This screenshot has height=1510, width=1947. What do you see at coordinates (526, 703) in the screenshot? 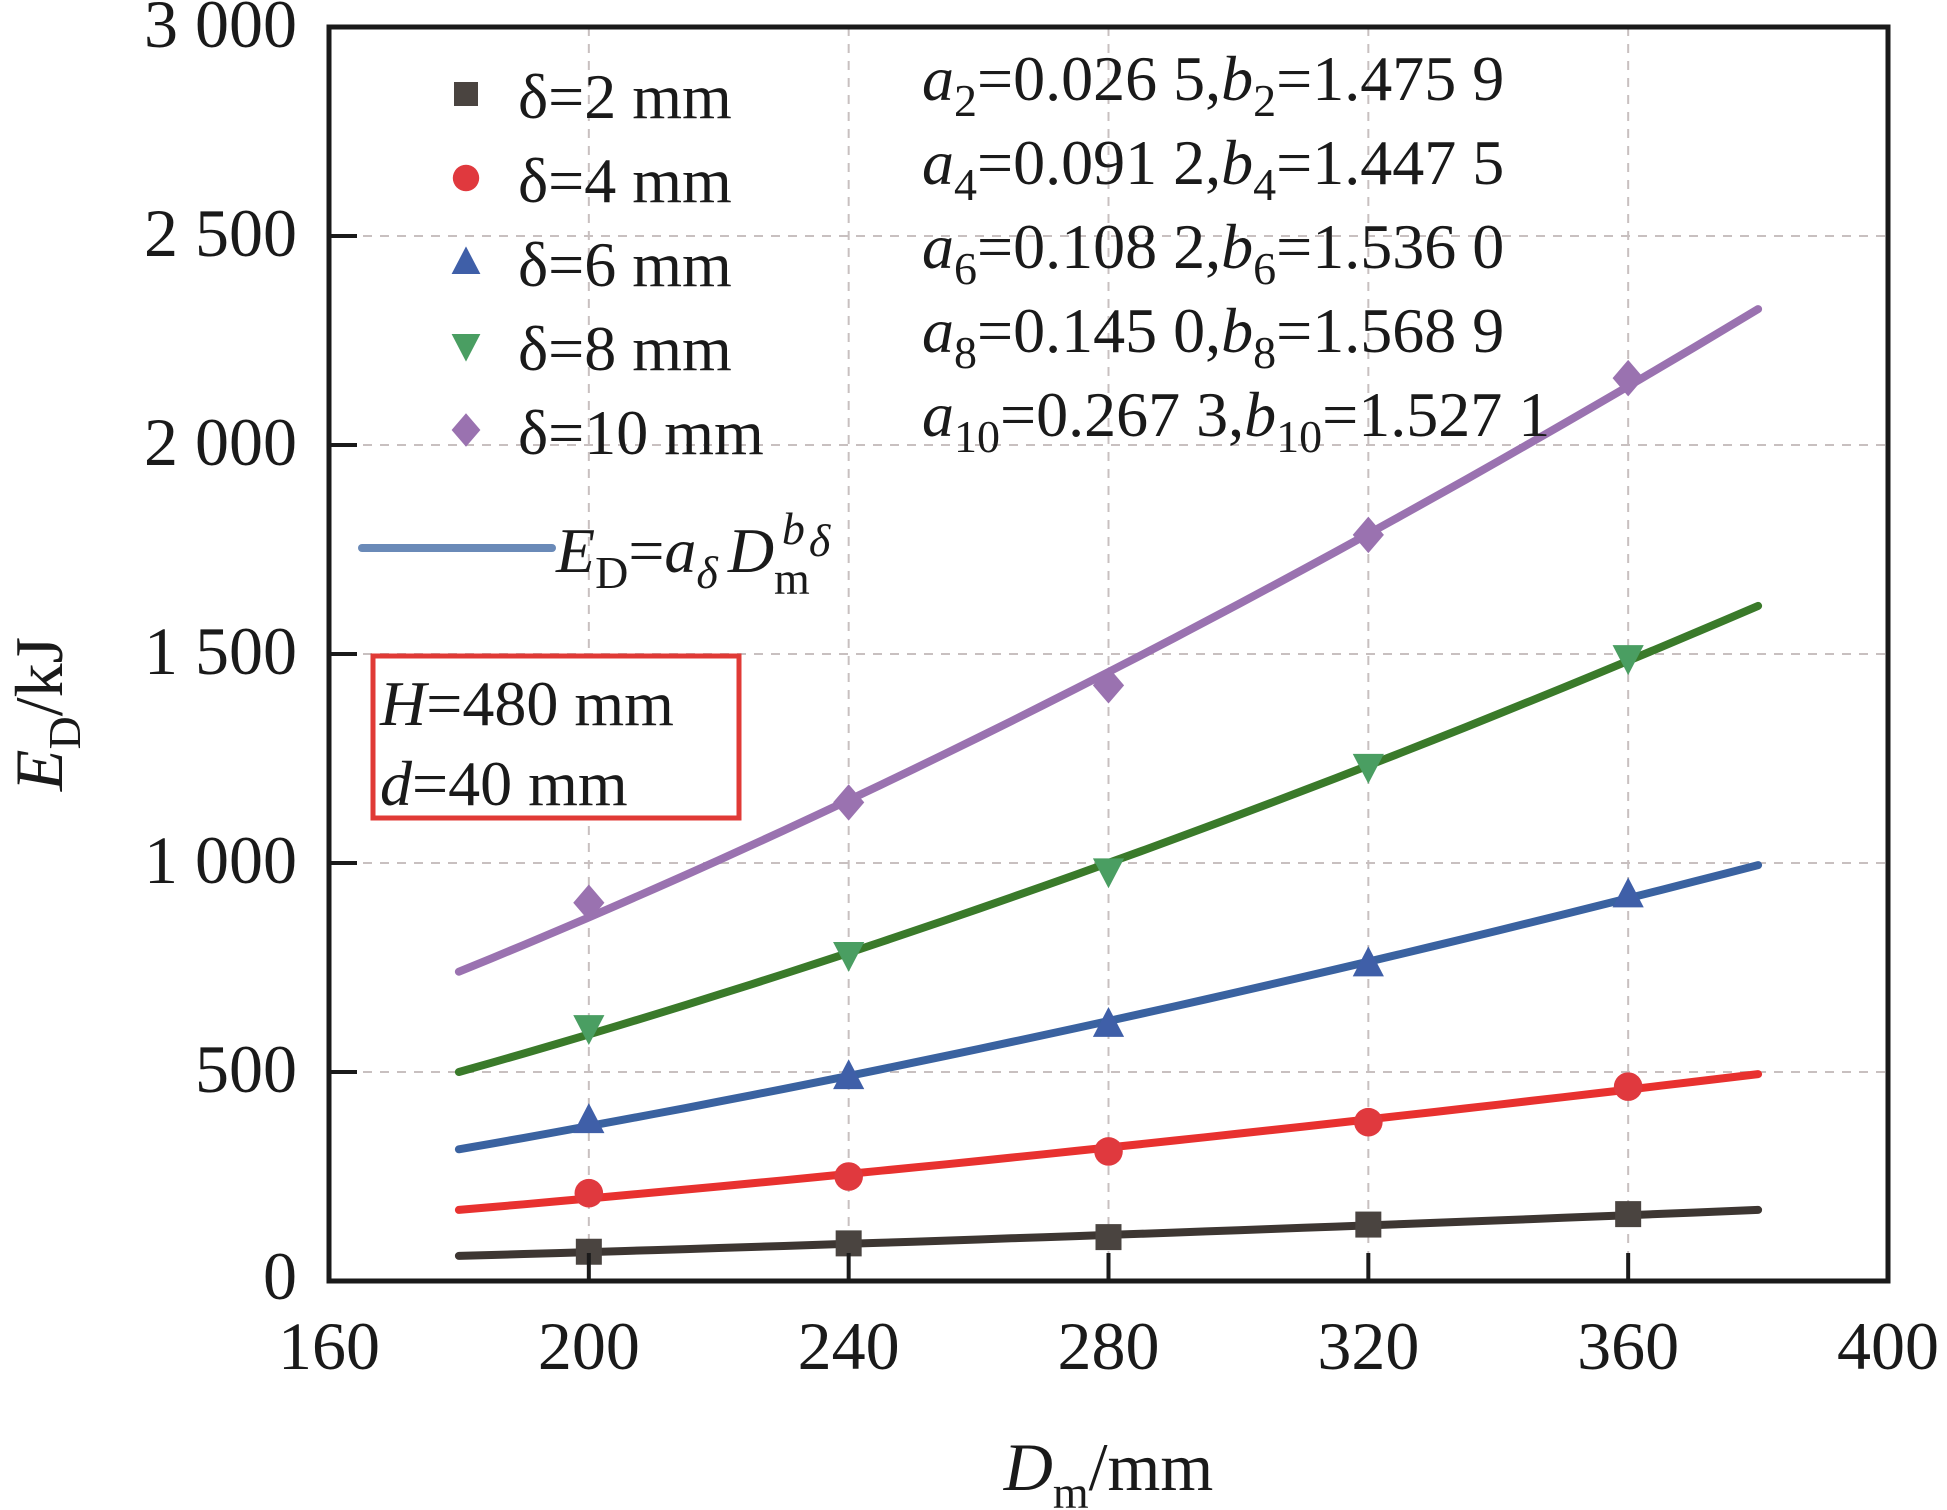
I see `condition-H: H=480 mm` at bounding box center [526, 703].